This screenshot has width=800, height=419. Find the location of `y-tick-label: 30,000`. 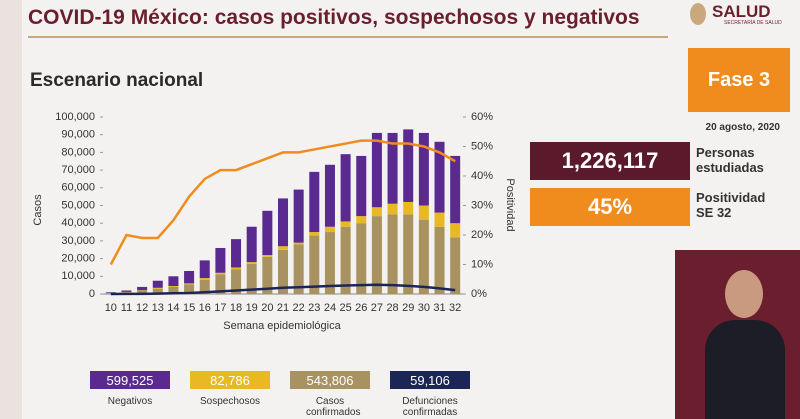

y-tick-label: 30,000 is located at coordinates (78, 241).